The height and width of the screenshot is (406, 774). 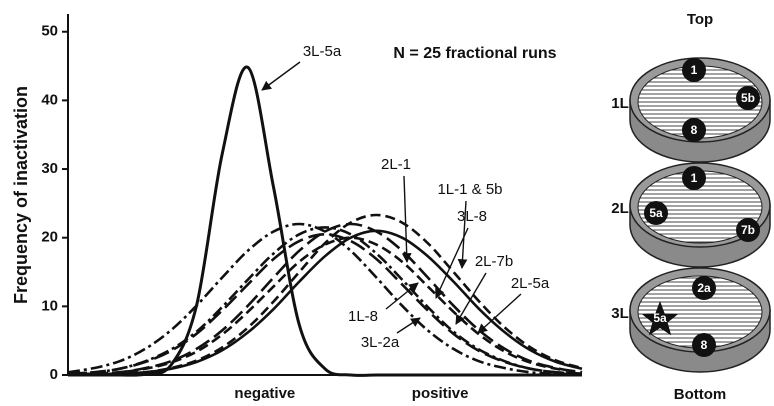 What do you see at coordinates (440, 393) in the screenshot?
I see `x-tick-label: positive` at bounding box center [440, 393].